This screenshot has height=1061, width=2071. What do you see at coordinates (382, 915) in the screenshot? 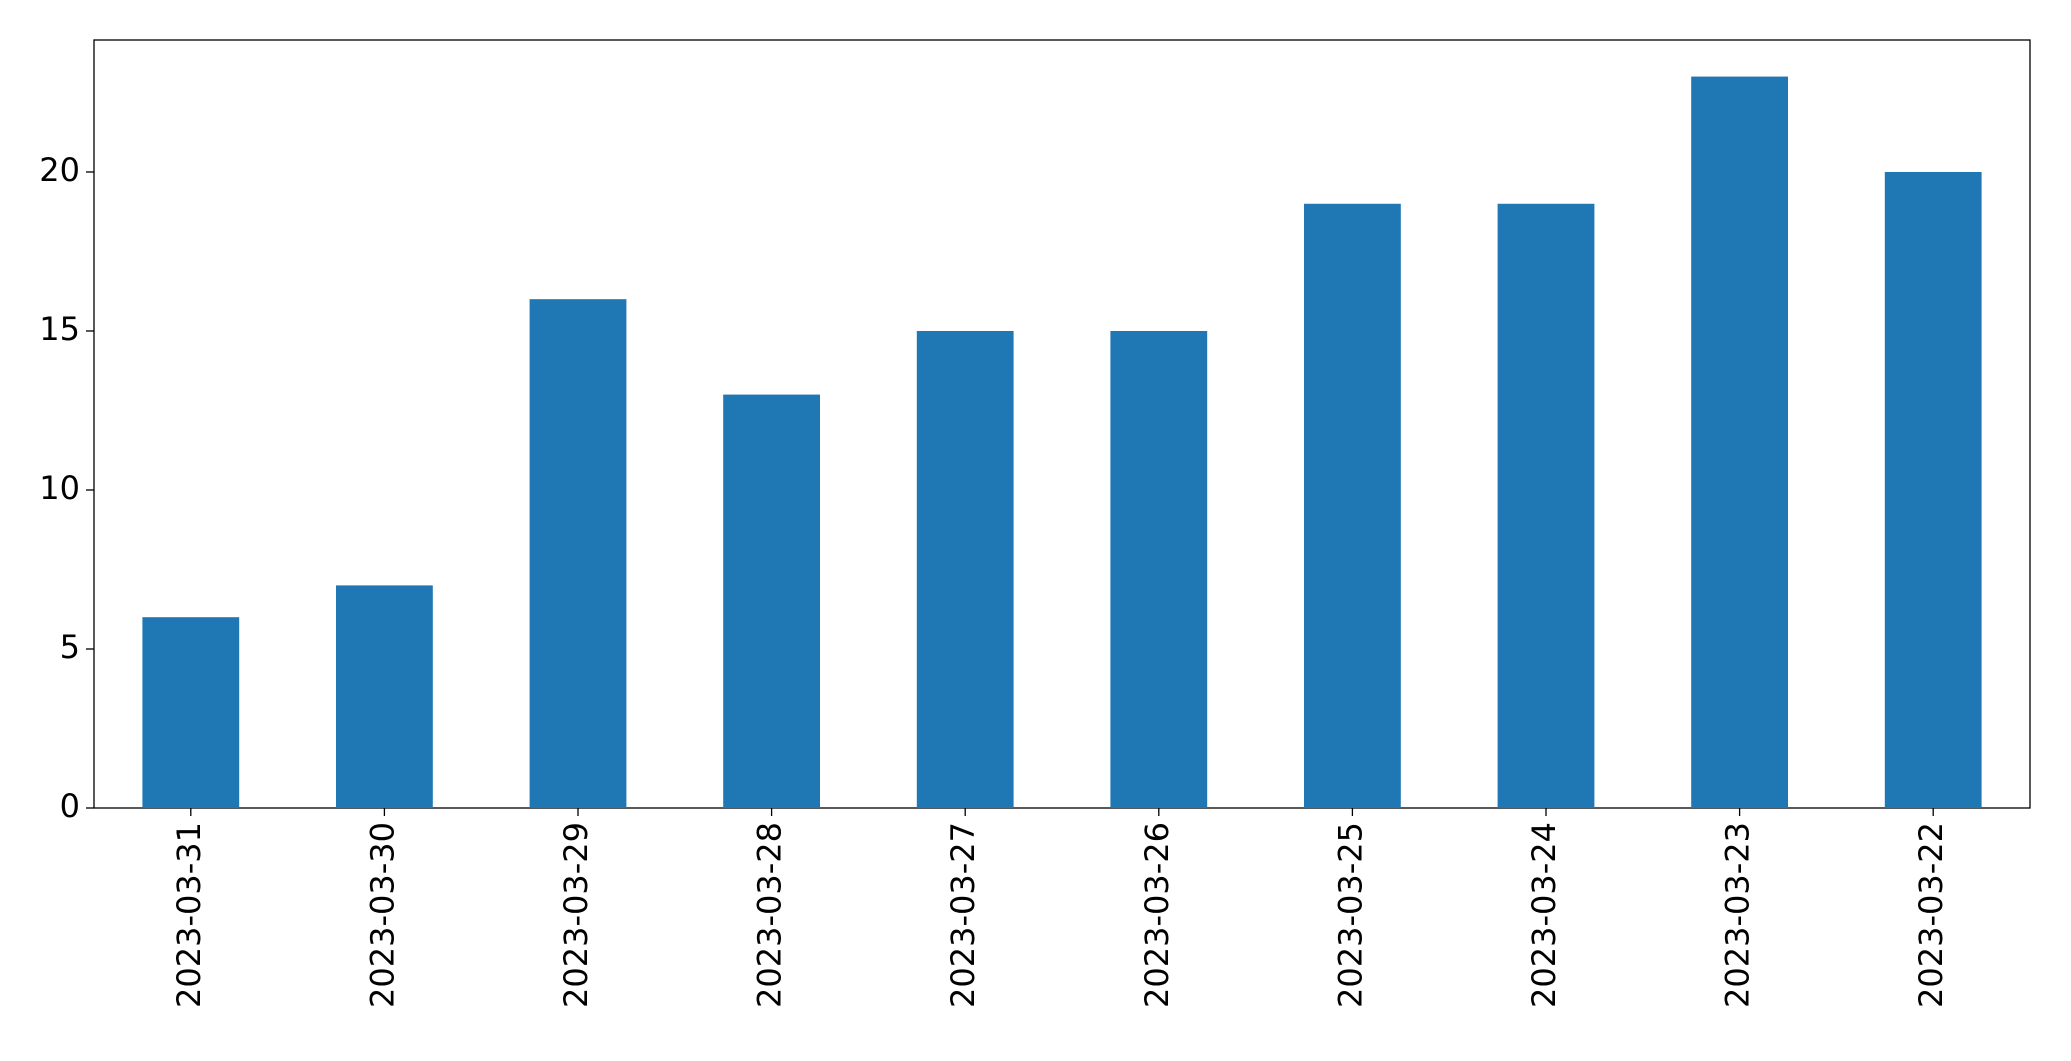
I see `x-tick-label: 2023-03-30` at bounding box center [382, 915].